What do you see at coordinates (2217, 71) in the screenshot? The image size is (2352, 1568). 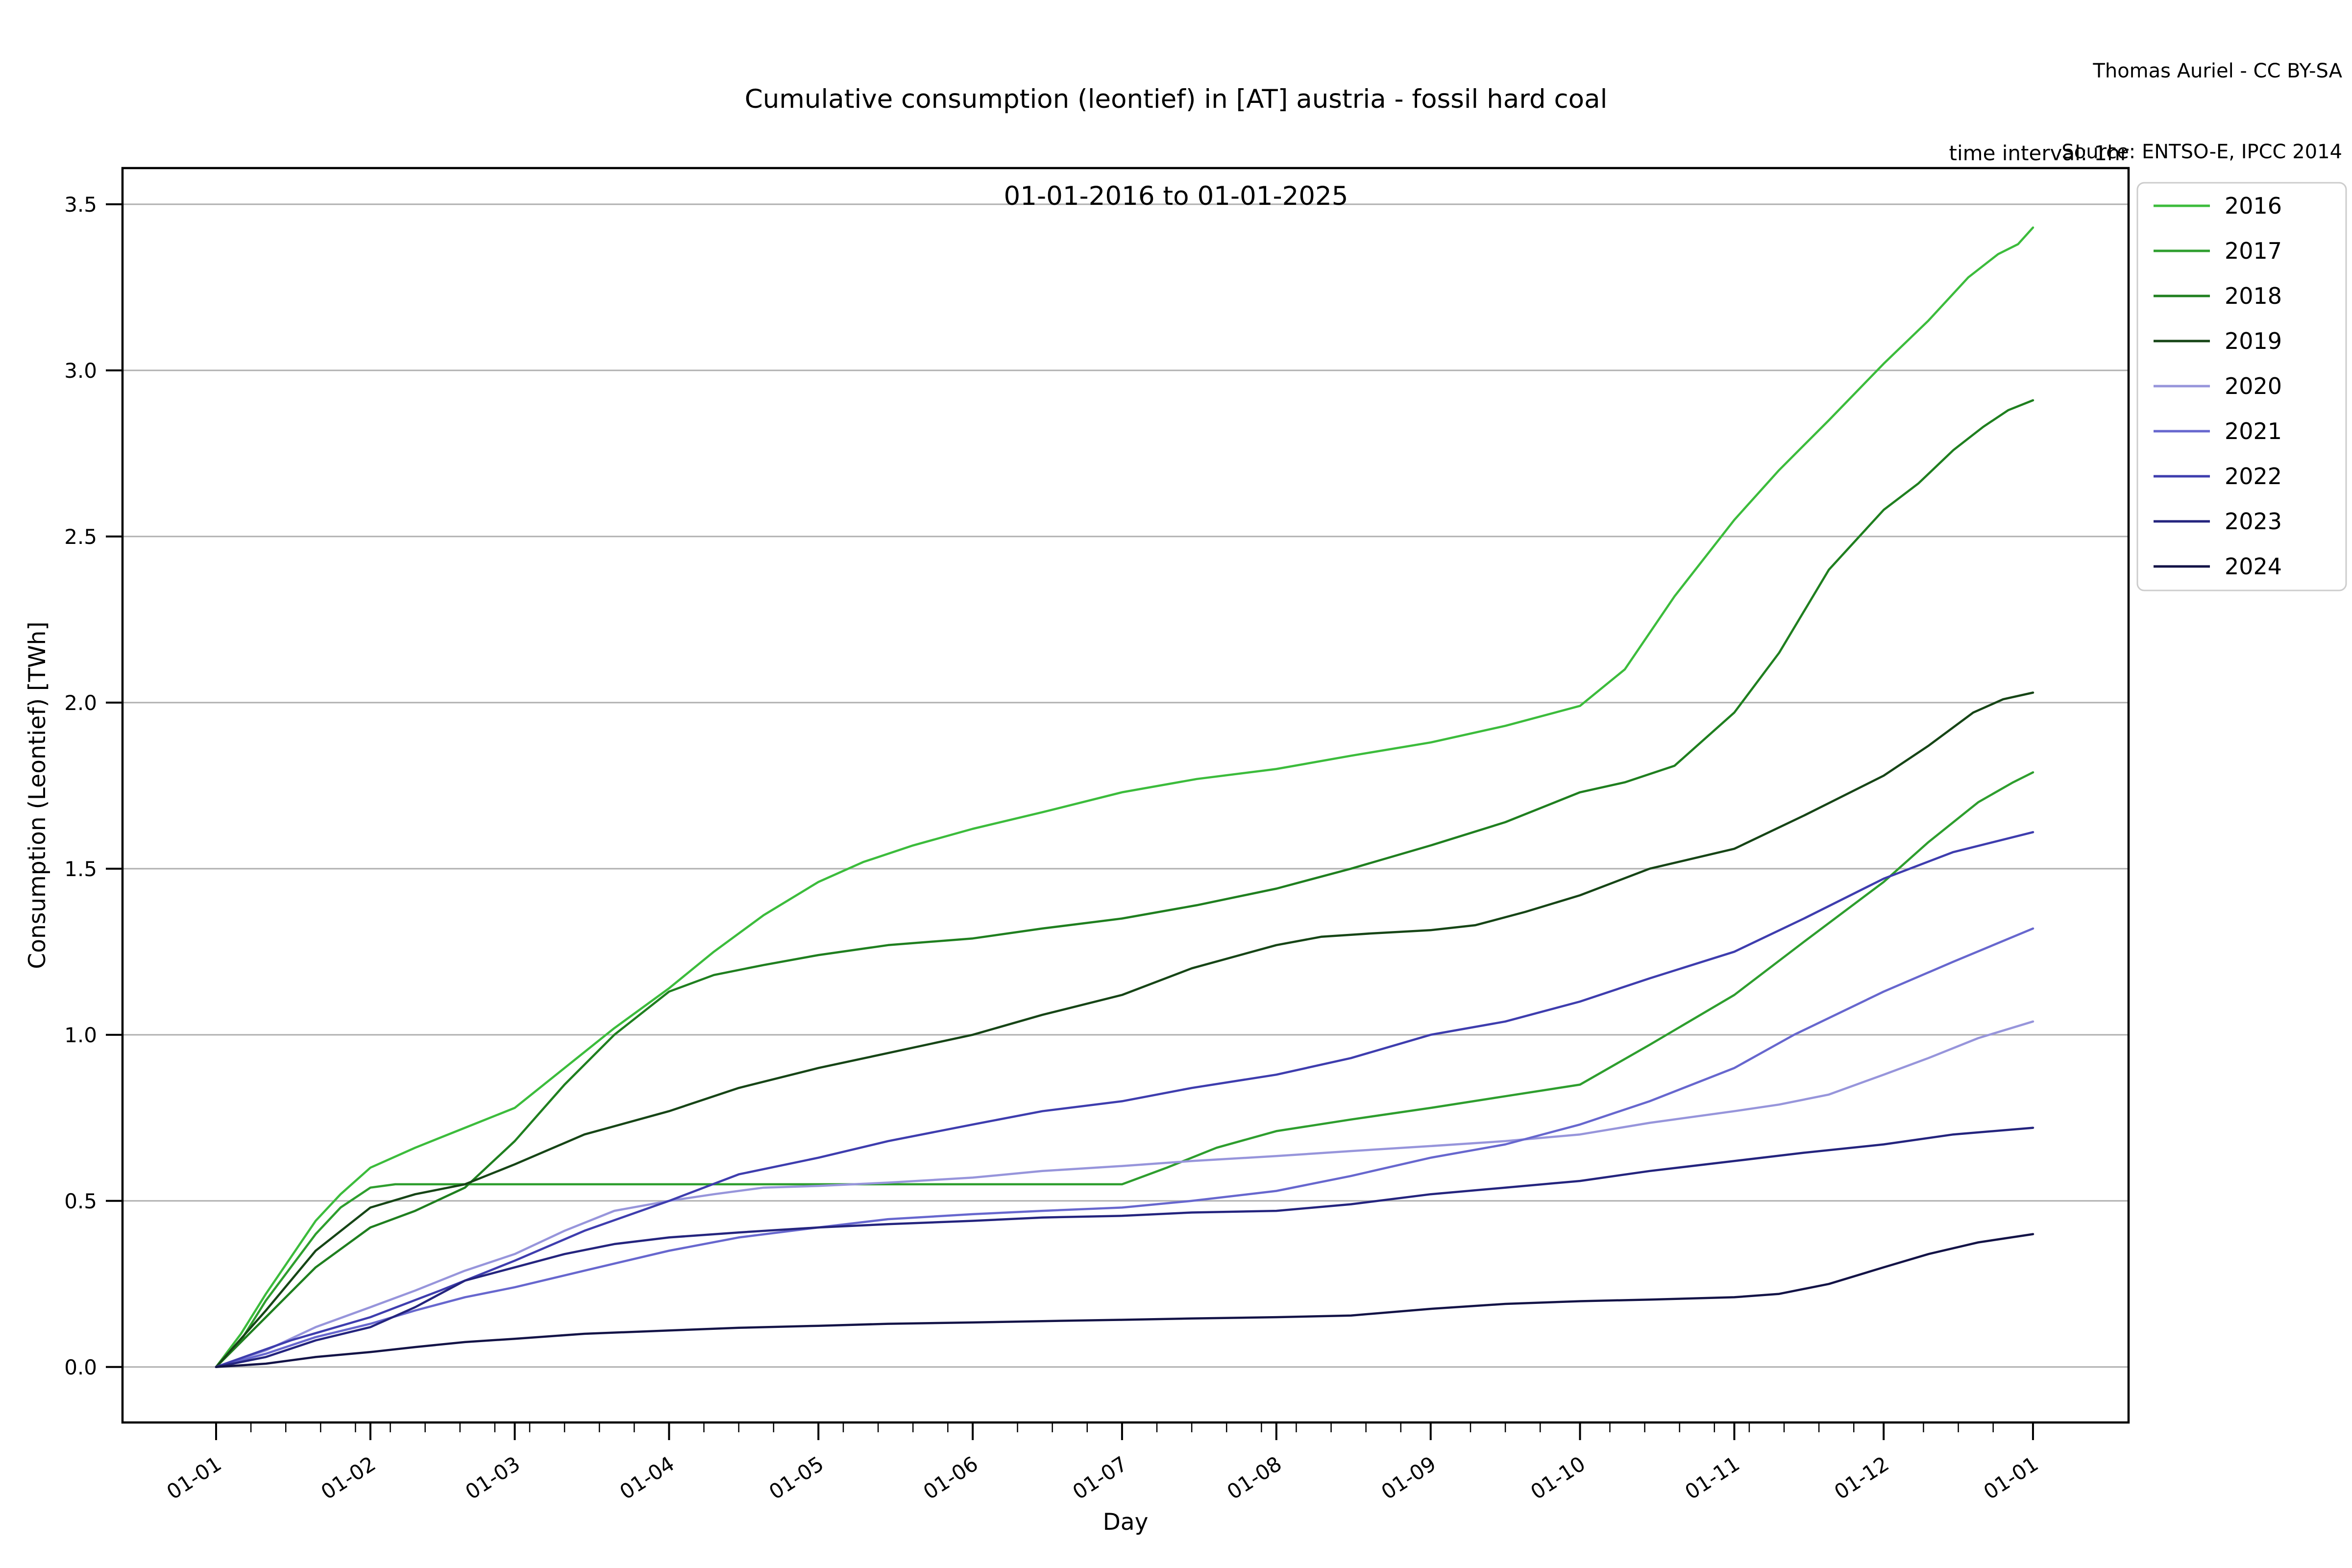 I see `attribution-author: Thomas Auriel - CC BY-SA` at bounding box center [2217, 71].